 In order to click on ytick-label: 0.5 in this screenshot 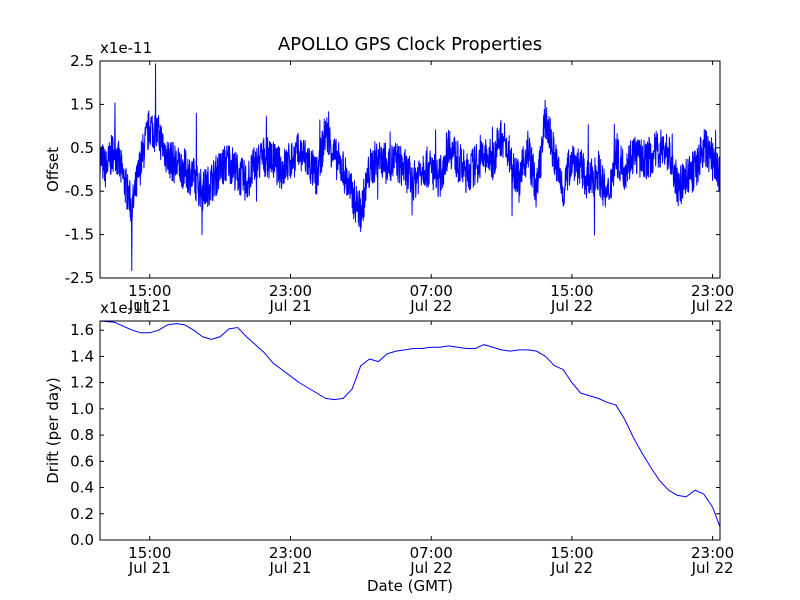, I will do `click(82, 148)`.